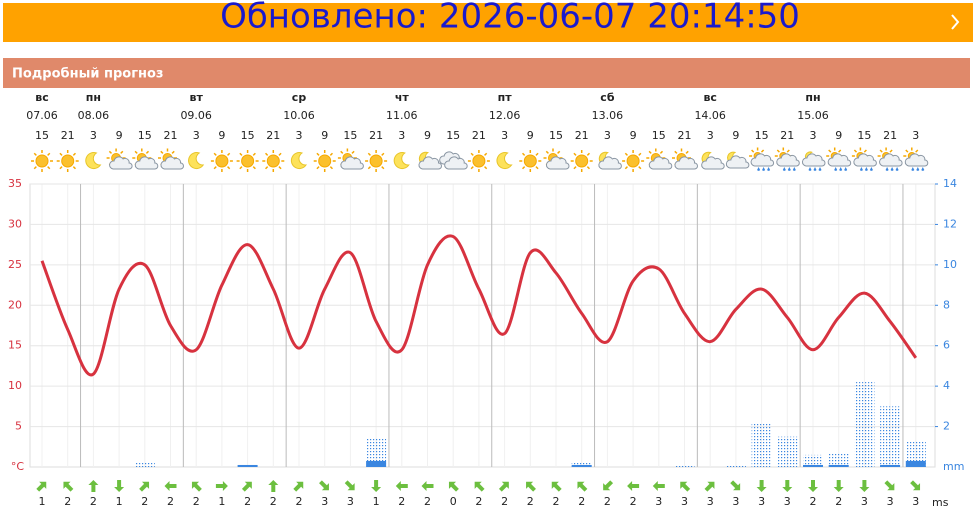  I want to click on hour: 21, so click(685, 135).